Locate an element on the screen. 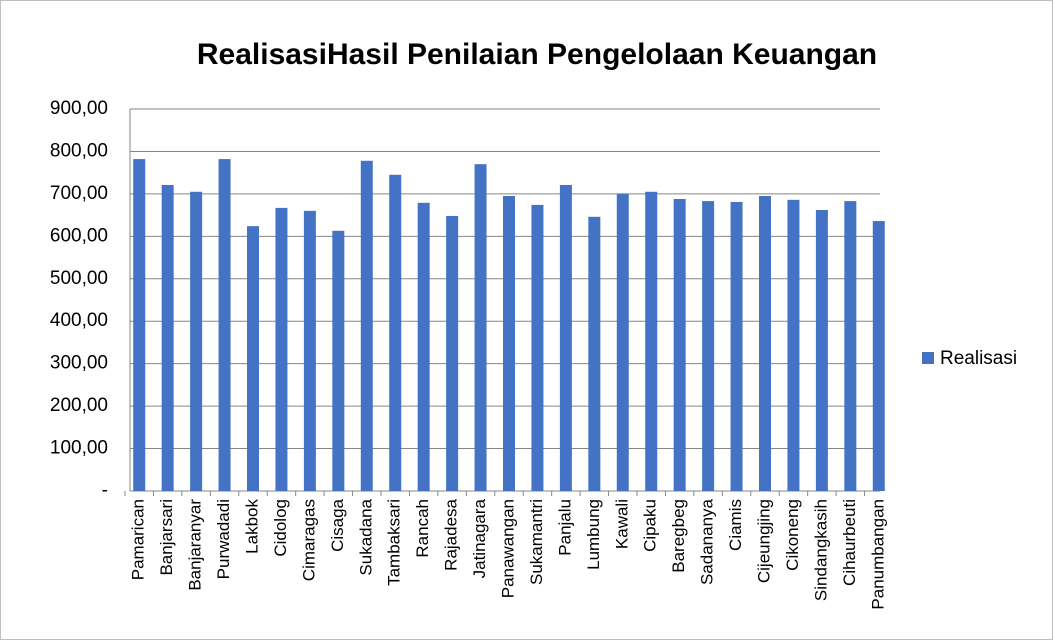 The image size is (1053, 640). x-tick-label: Rajadesa is located at coordinates (451, 534).